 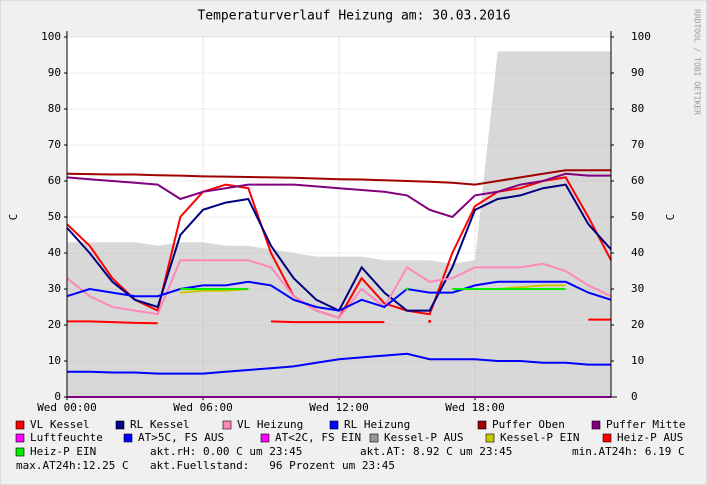 I want to click on legend-label: Puffer Oben, so click(x=528, y=424).